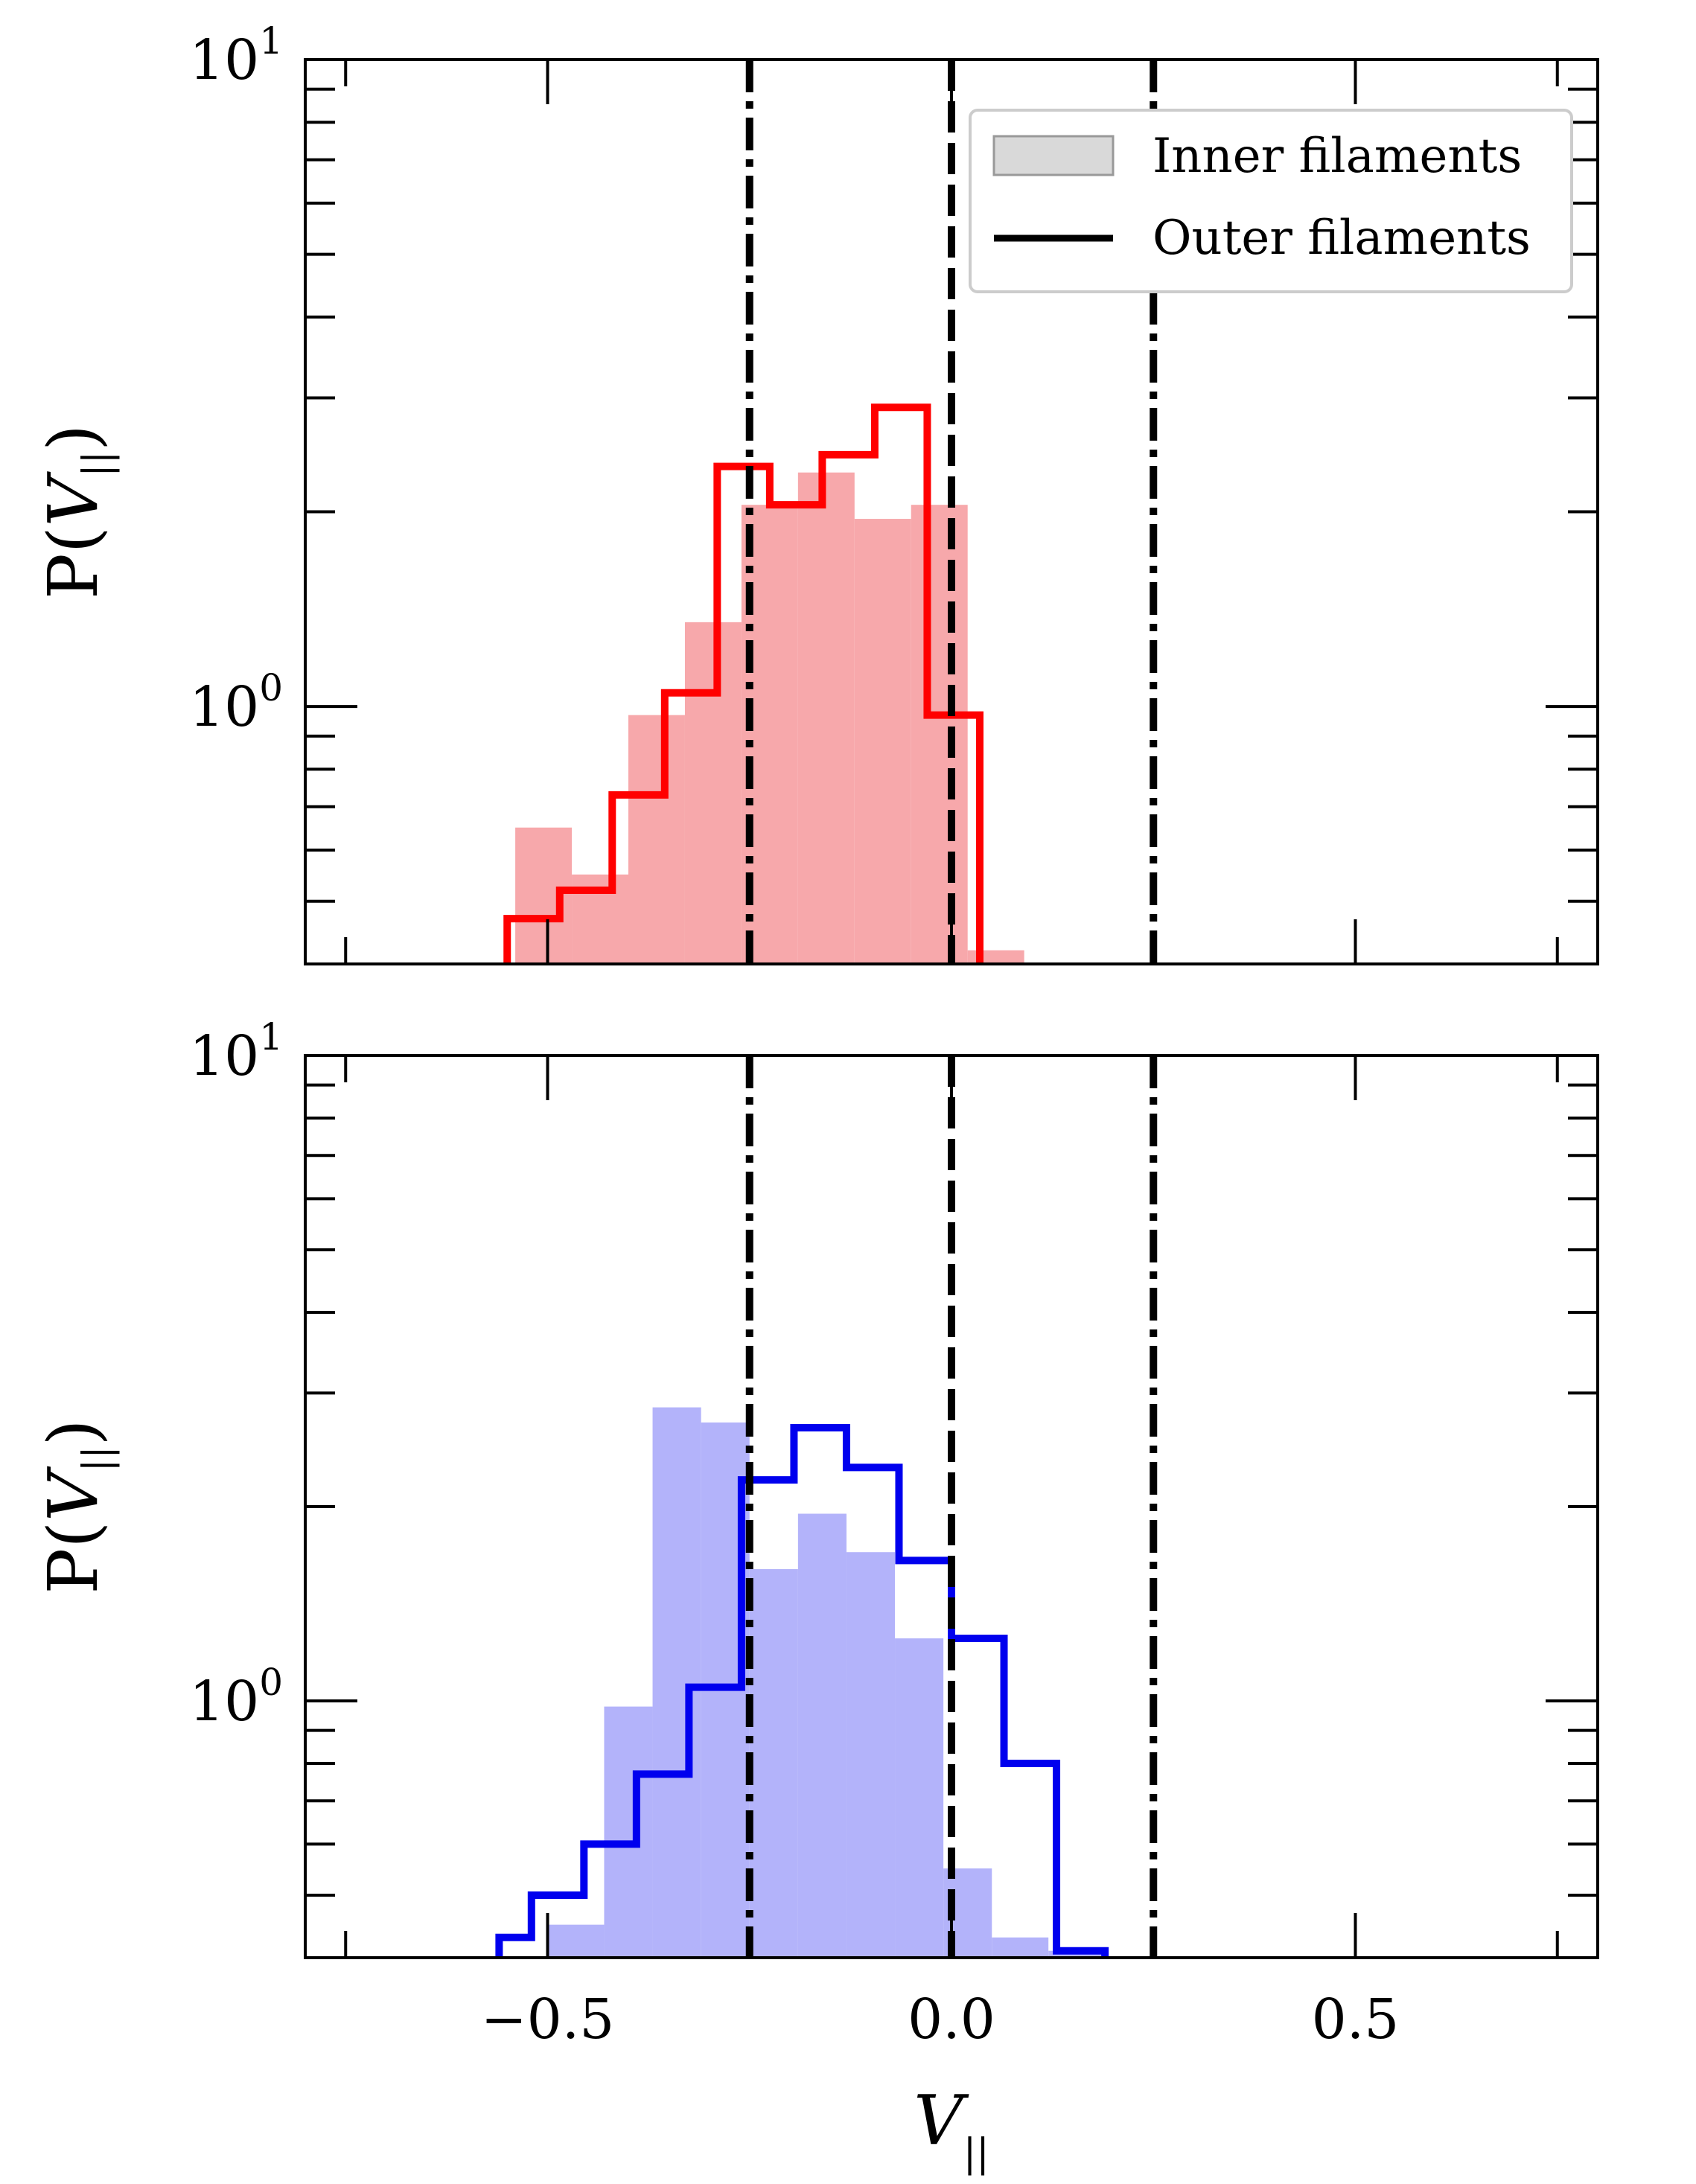  What do you see at coordinates (1356, 2019) in the screenshot?
I see `x-tick-label: 0.5` at bounding box center [1356, 2019].